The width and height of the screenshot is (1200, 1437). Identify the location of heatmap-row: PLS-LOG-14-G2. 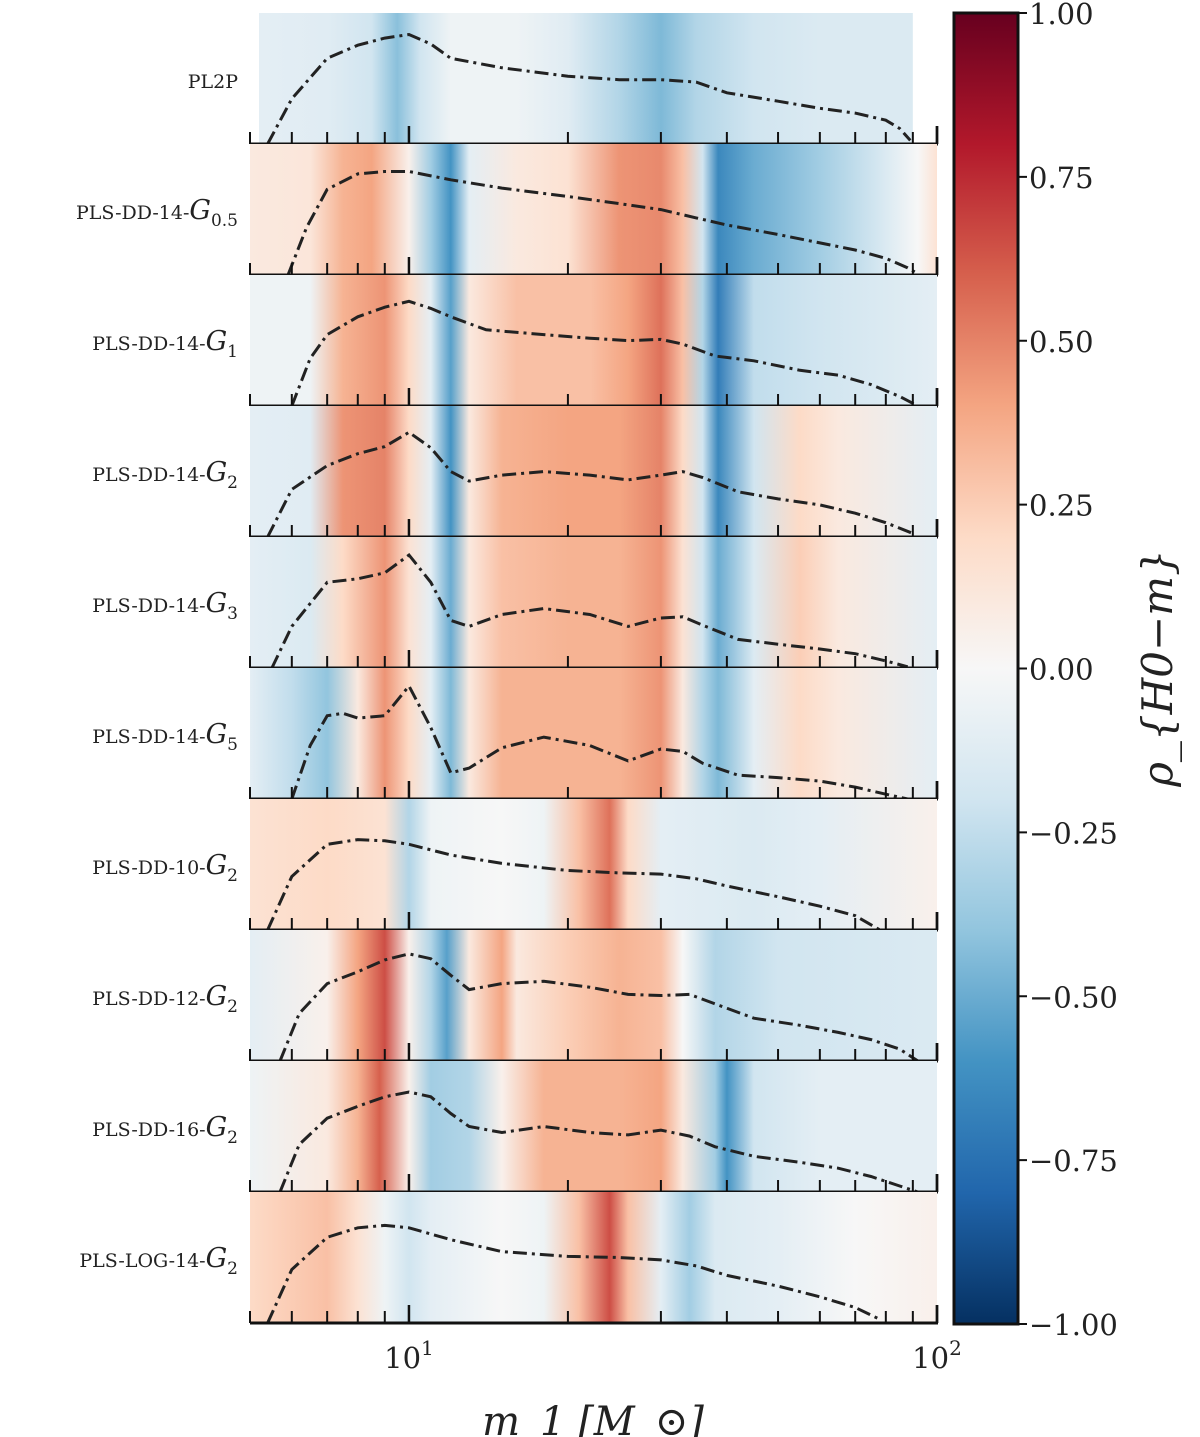
(509, 1258).